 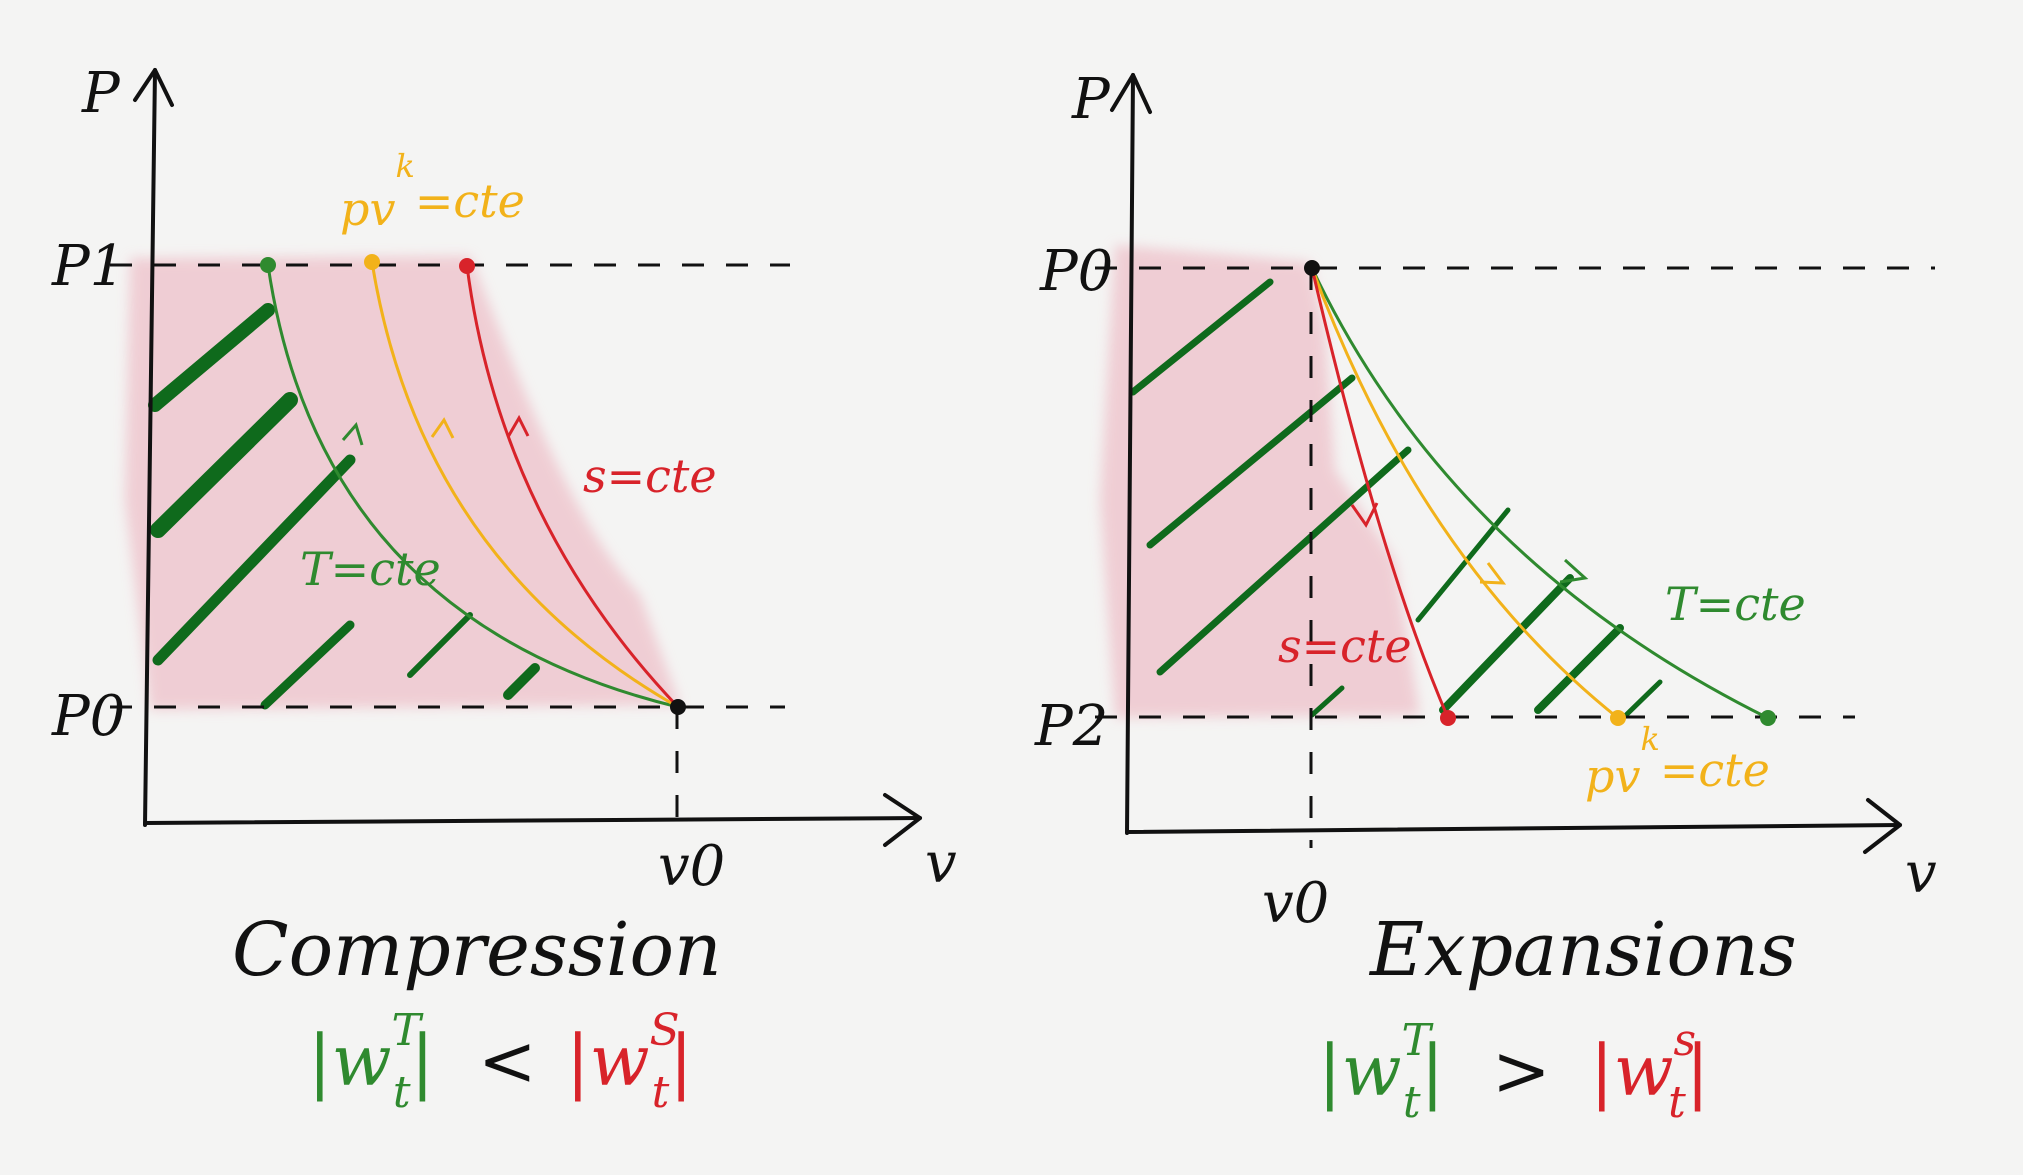 I want to click on expansion-isothermal-arrow, so click(x=1574, y=571).